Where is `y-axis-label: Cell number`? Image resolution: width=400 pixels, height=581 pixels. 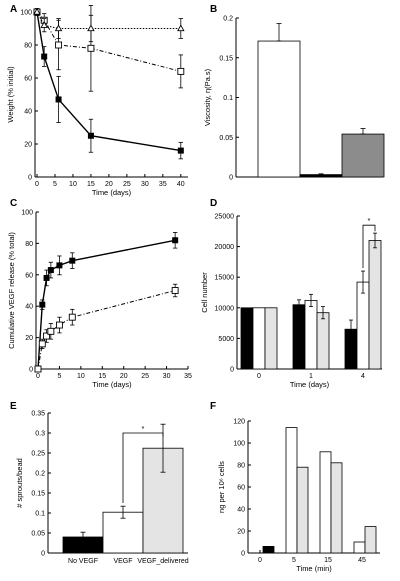
y-axis-label: Cell number is located at coordinates (204, 292).